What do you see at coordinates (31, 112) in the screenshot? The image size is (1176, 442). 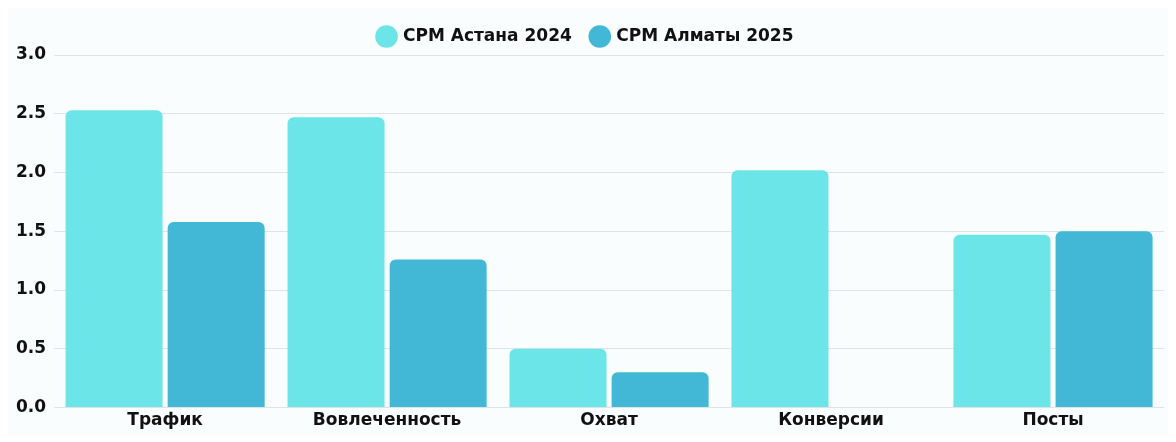 I see `y-tick-label: 2.5` at bounding box center [31, 112].